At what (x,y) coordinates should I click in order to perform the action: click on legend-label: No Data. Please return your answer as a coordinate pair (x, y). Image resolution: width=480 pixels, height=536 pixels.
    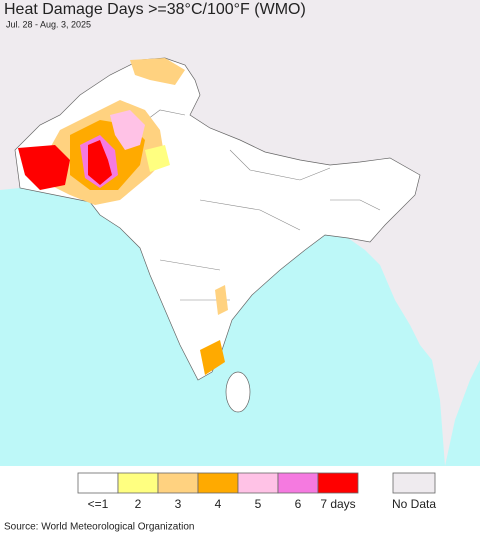
    Looking at the image, I should click on (414, 504).